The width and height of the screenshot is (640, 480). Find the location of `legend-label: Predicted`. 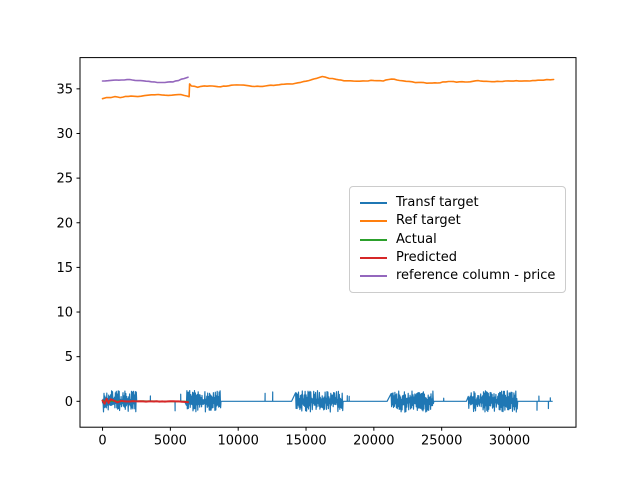

legend-label: Predicted is located at coordinates (427, 257).